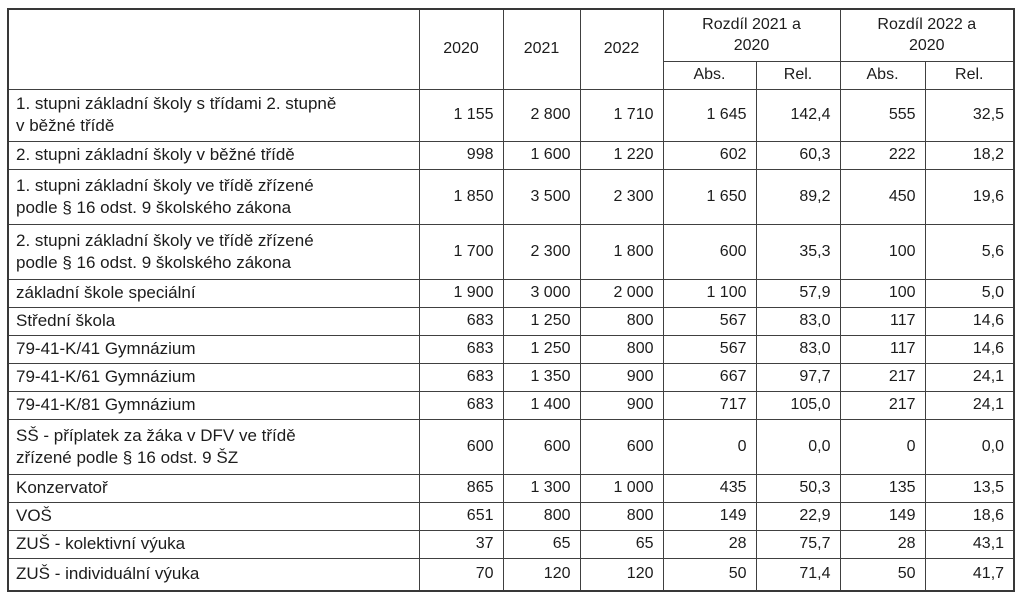 The height and width of the screenshot is (604, 1024). What do you see at coordinates (882, 115) in the screenshot?
I see `value-cell: 555` at bounding box center [882, 115].